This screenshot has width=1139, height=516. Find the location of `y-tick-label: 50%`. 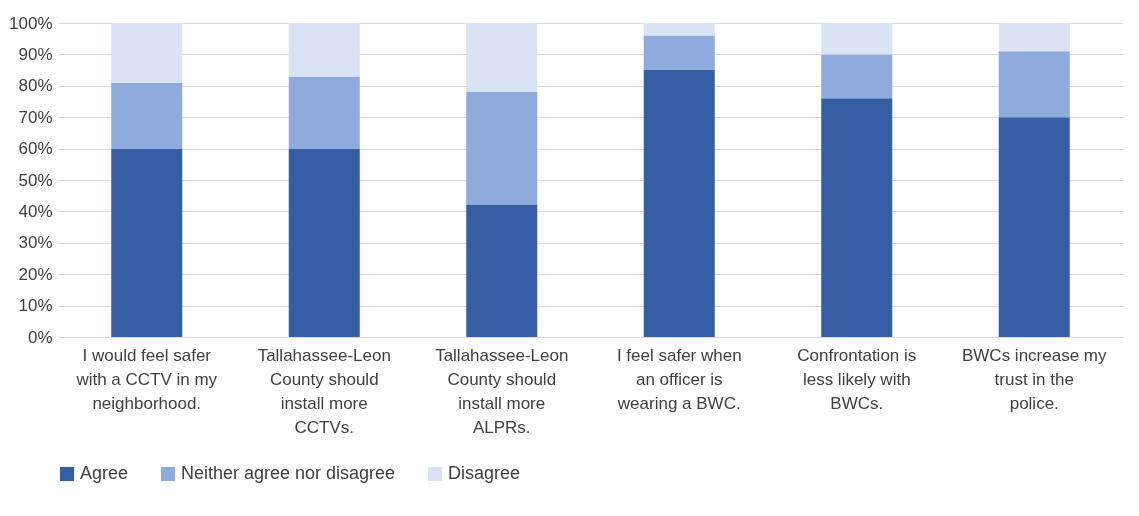

y-tick-label: 50% is located at coordinates (35, 180).